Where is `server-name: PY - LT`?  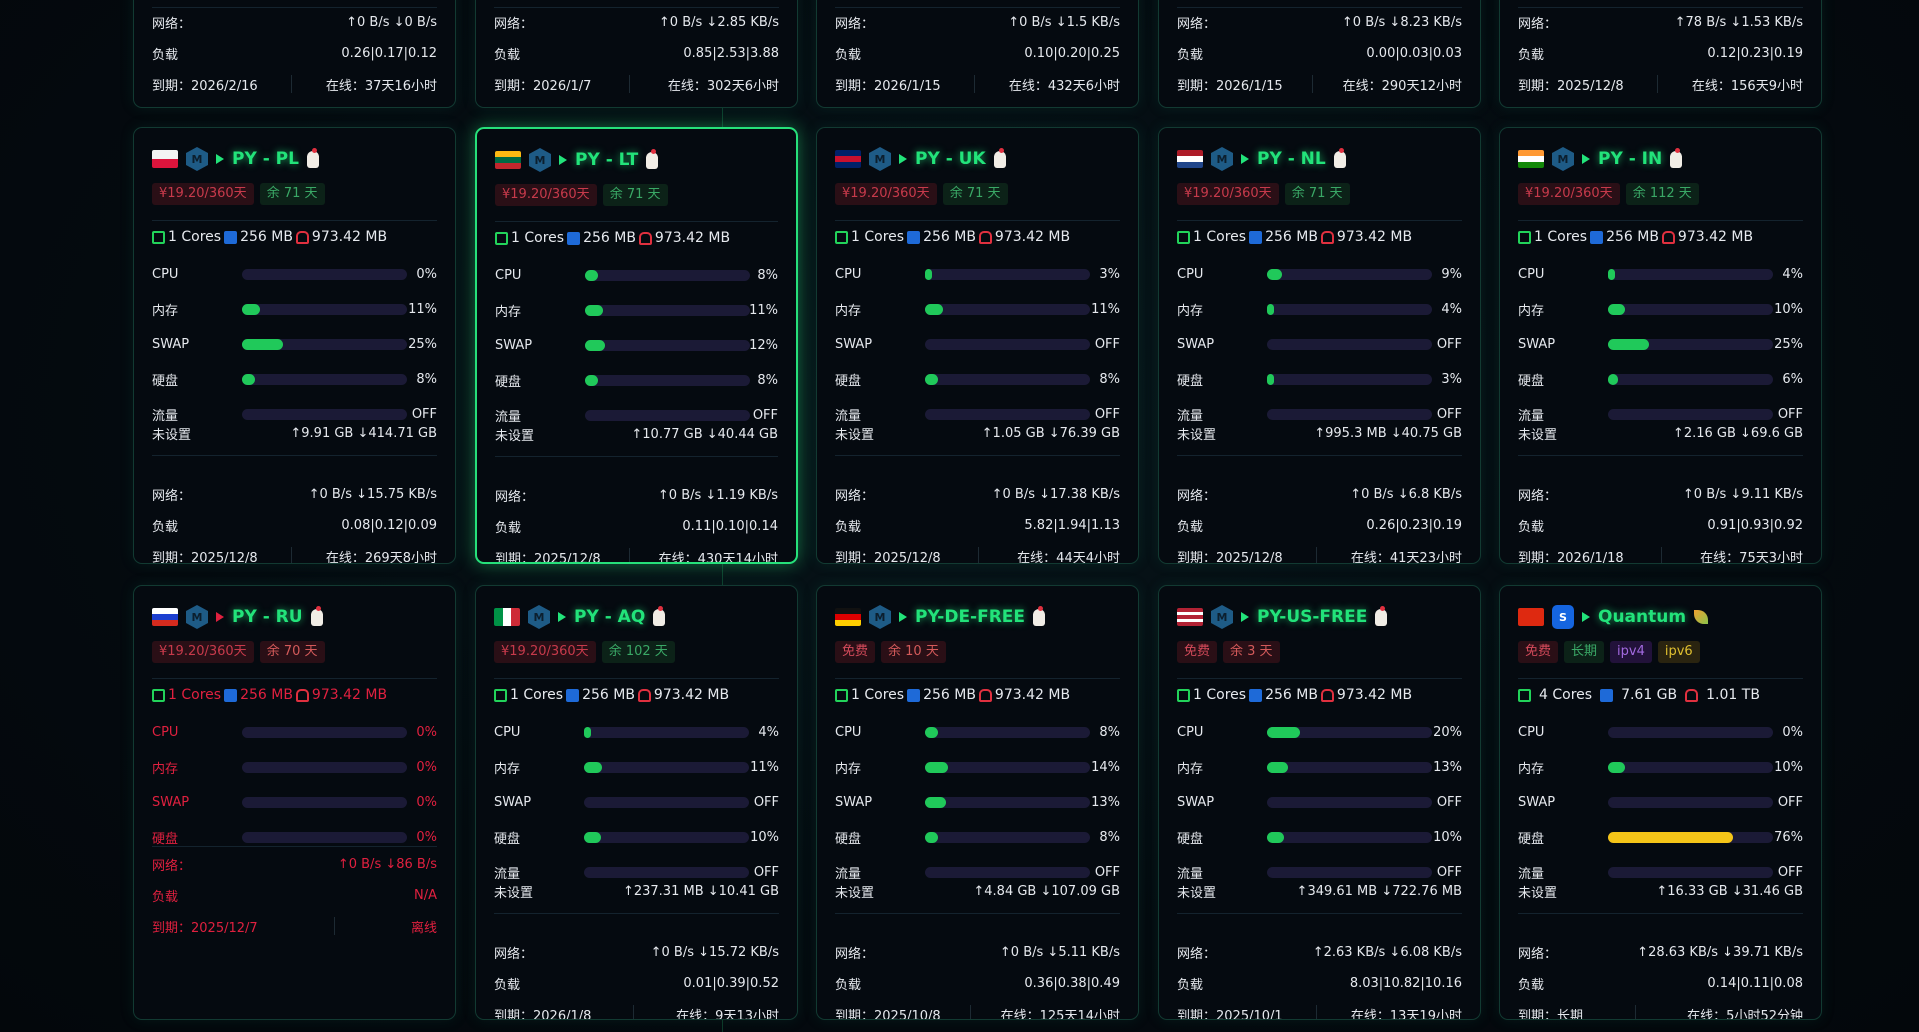
server-name: PY - LT is located at coordinates (607, 160).